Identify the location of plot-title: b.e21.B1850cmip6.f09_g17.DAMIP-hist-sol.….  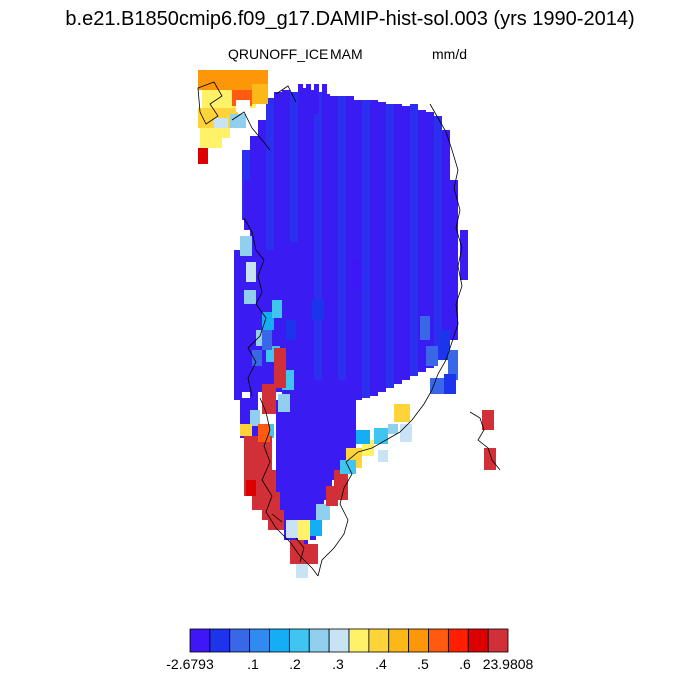
(350, 19).